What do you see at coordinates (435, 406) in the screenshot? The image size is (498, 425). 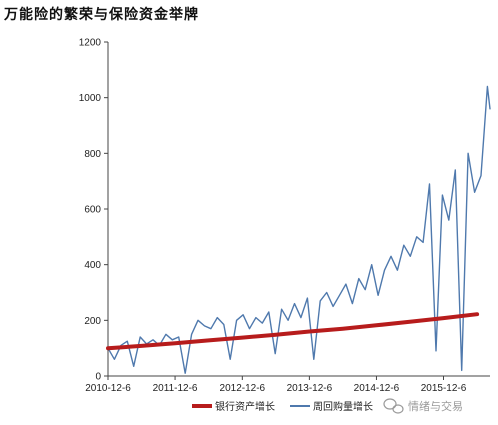 I see `watermark-text: 情绪与交易` at bounding box center [435, 406].